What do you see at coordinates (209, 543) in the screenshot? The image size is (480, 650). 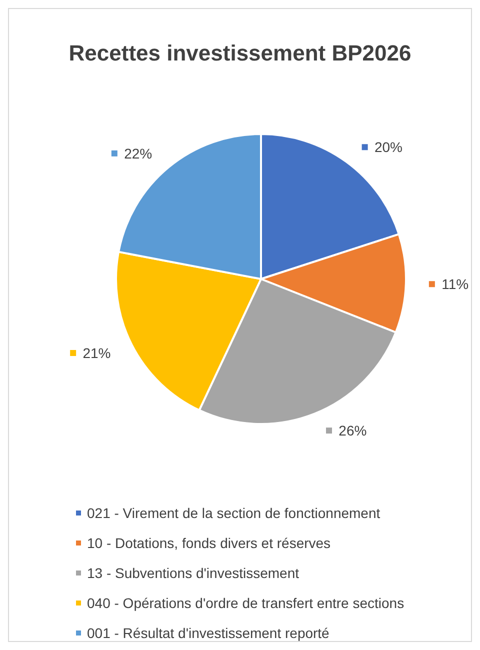 I see `legend-label: 10 - Dotations, fonds divers et réserves` at bounding box center [209, 543].